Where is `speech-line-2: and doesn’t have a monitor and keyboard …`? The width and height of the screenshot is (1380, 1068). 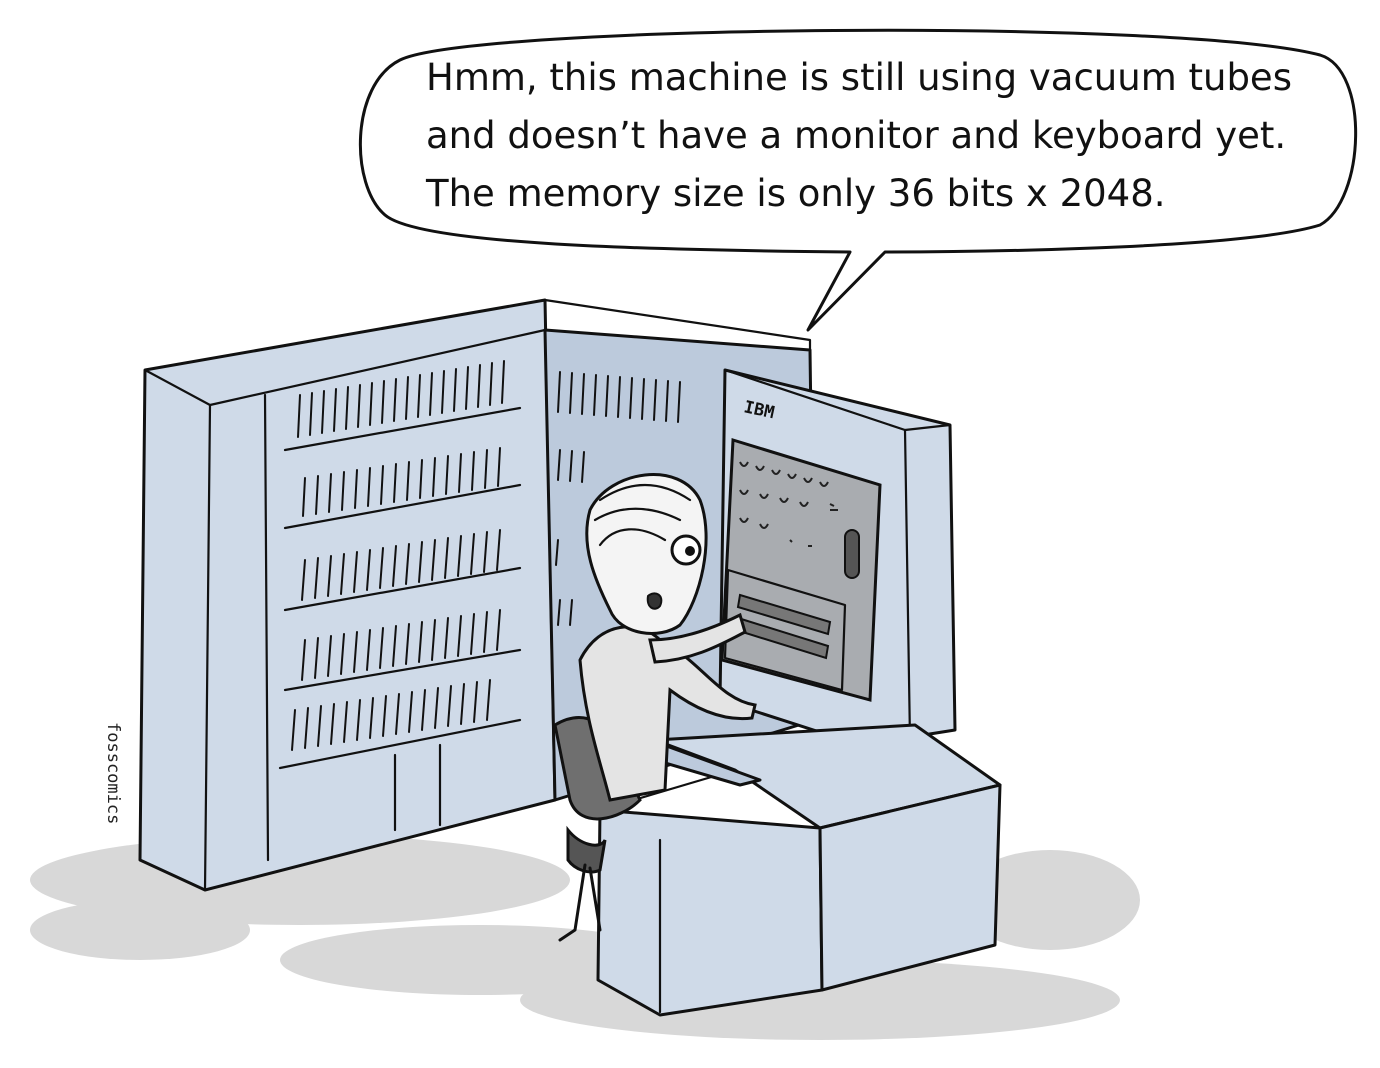 speech-line-2: and doesn’t have a monitor and keyboard … is located at coordinates (856, 135).